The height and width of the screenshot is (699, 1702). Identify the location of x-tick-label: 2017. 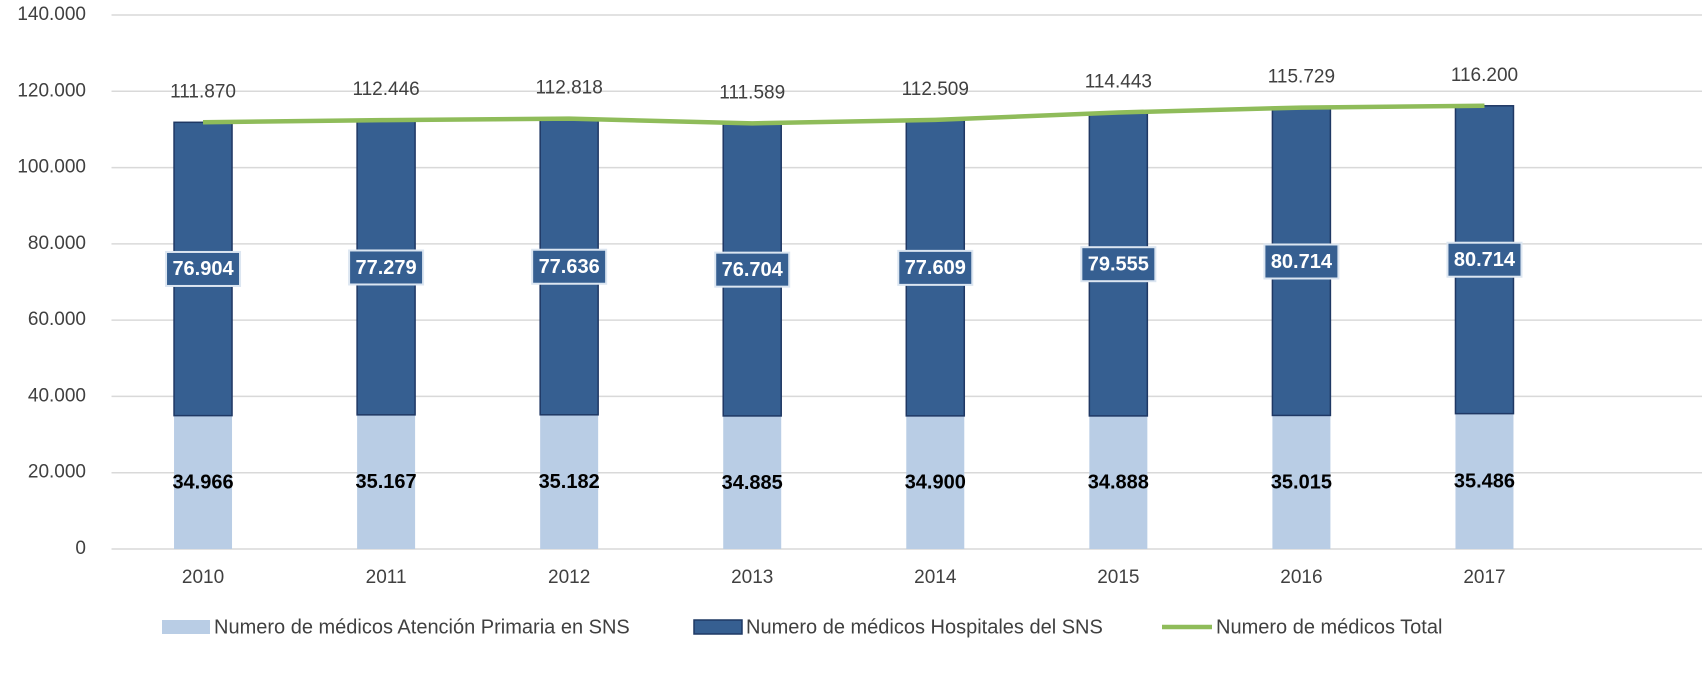
(1484, 577).